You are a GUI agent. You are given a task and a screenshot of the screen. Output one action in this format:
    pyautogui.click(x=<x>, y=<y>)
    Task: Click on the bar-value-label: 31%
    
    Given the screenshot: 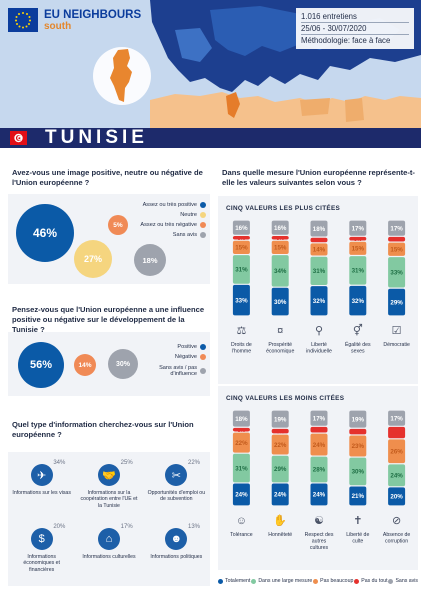 What is the action you would take?
    pyautogui.click(x=319, y=271)
    